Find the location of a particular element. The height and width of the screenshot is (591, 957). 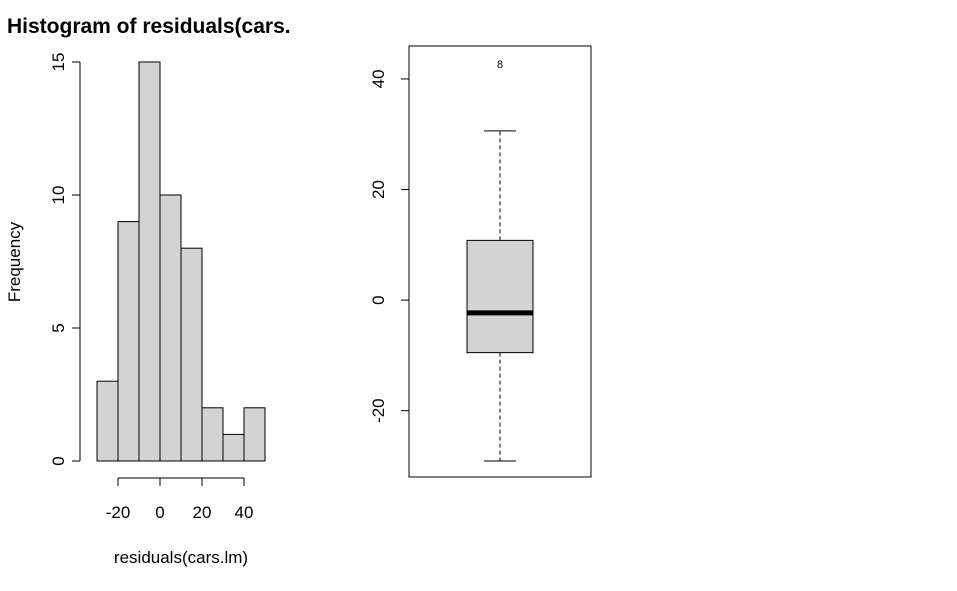

histogram-y-tick-label: 10 is located at coordinates (58, 195).